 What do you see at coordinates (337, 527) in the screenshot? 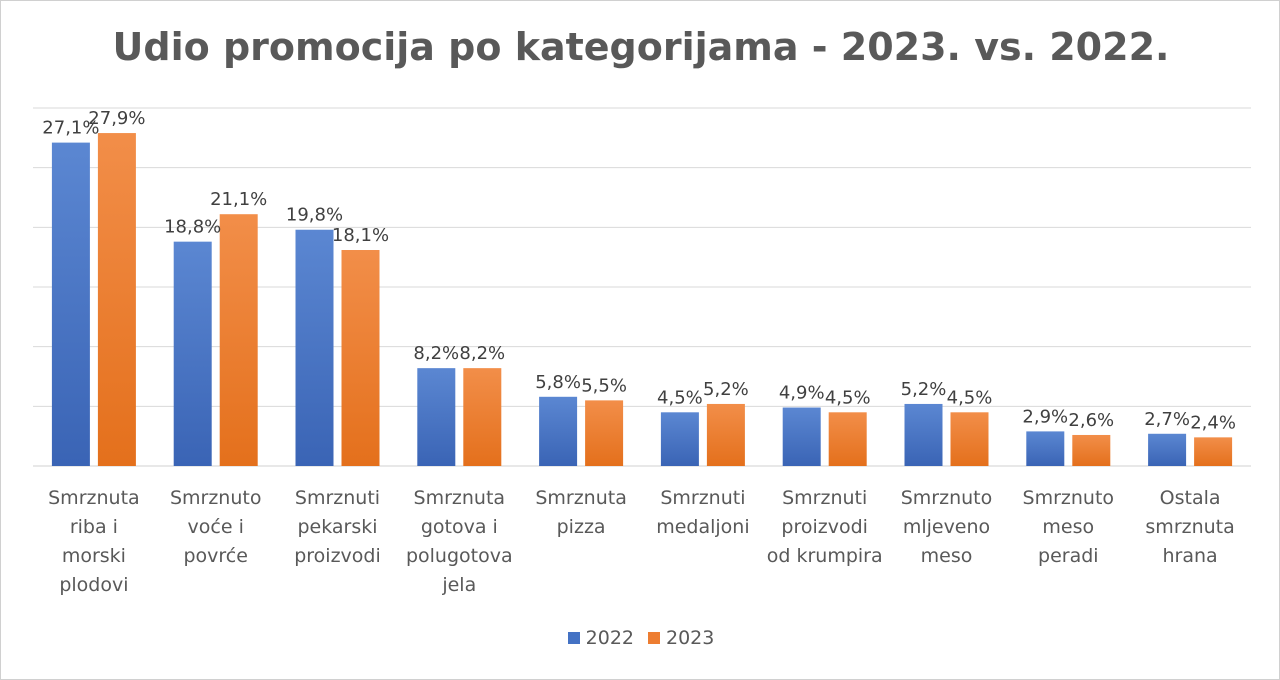
I see `category-label-3: pekarski` at bounding box center [337, 527].